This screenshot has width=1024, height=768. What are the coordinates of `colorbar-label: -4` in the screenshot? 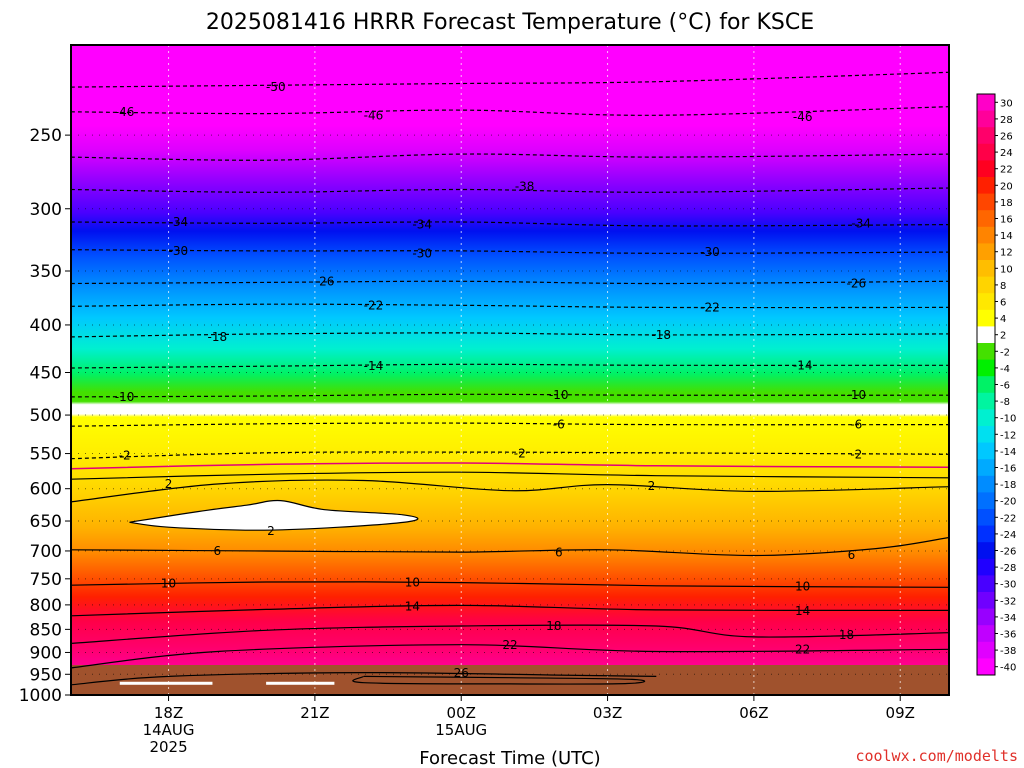 It's located at (1005, 369).